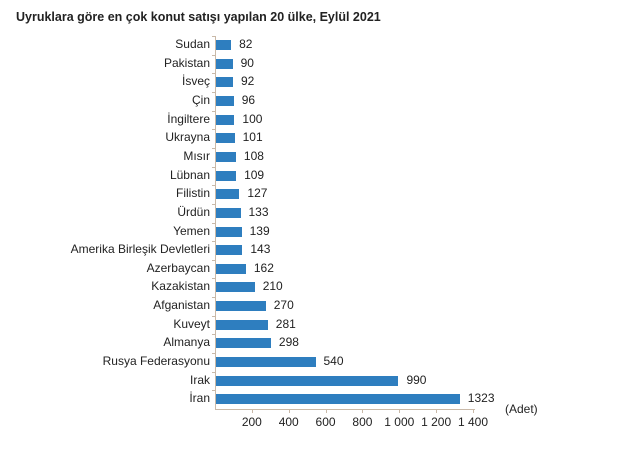 Image resolution: width=640 pixels, height=451 pixels. What do you see at coordinates (192, 193) in the screenshot?
I see `category-label: Filistin` at bounding box center [192, 193].